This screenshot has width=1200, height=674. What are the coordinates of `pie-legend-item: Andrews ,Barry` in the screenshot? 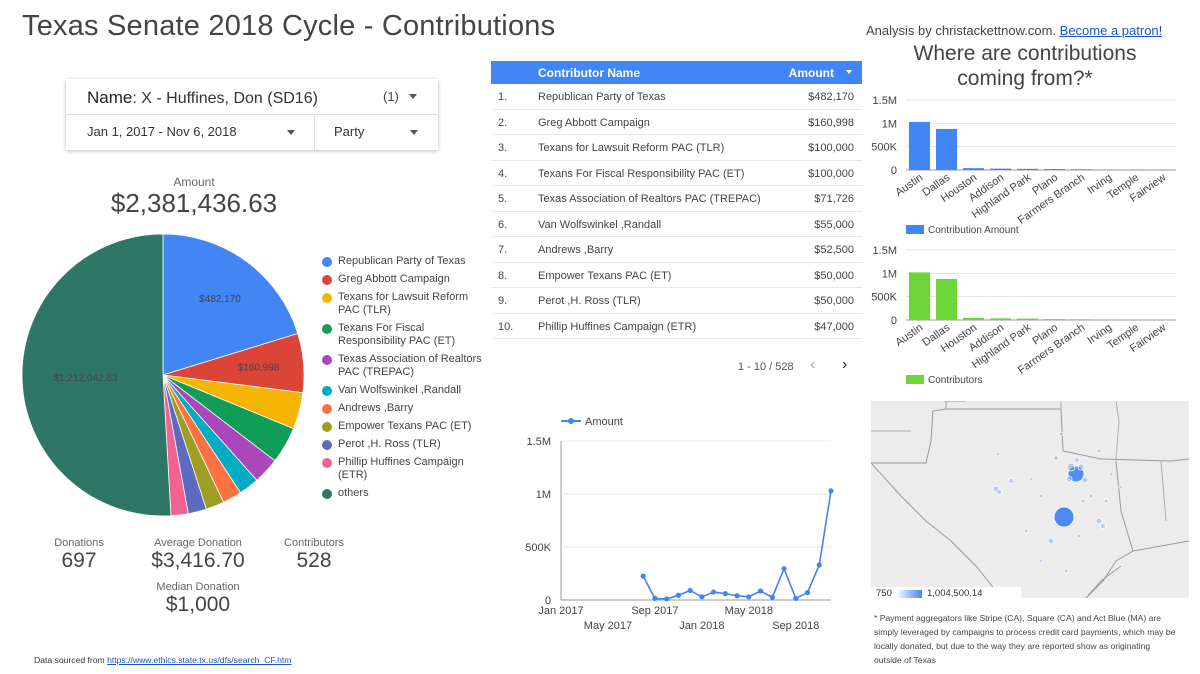 It's located at (407, 408).